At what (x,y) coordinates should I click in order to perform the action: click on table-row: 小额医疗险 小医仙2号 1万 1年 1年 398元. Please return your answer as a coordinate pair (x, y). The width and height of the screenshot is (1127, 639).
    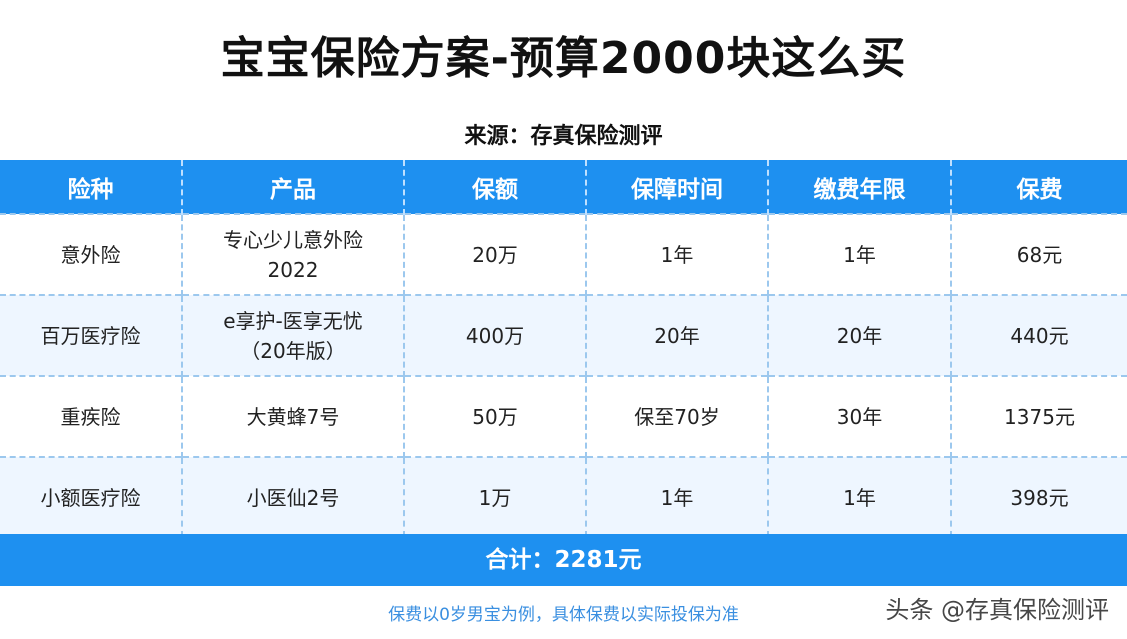
    Looking at the image, I should click on (563, 496).